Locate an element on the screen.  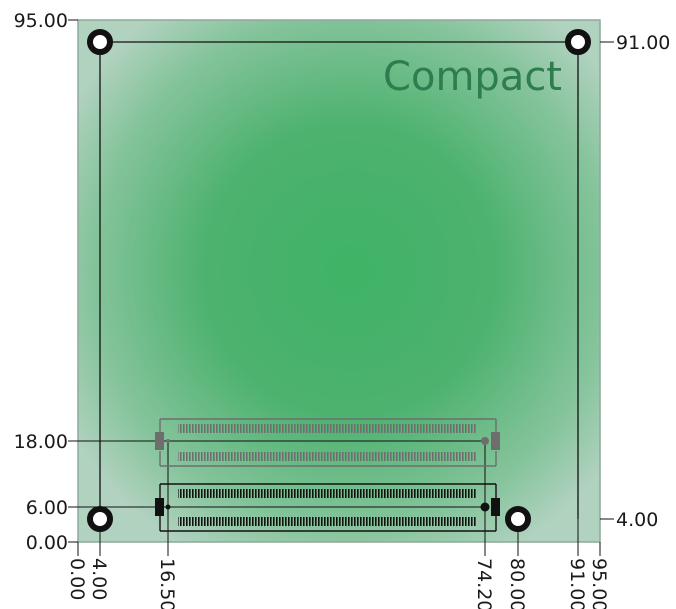
label-95-left: 95.00 is located at coordinates (41, 21).